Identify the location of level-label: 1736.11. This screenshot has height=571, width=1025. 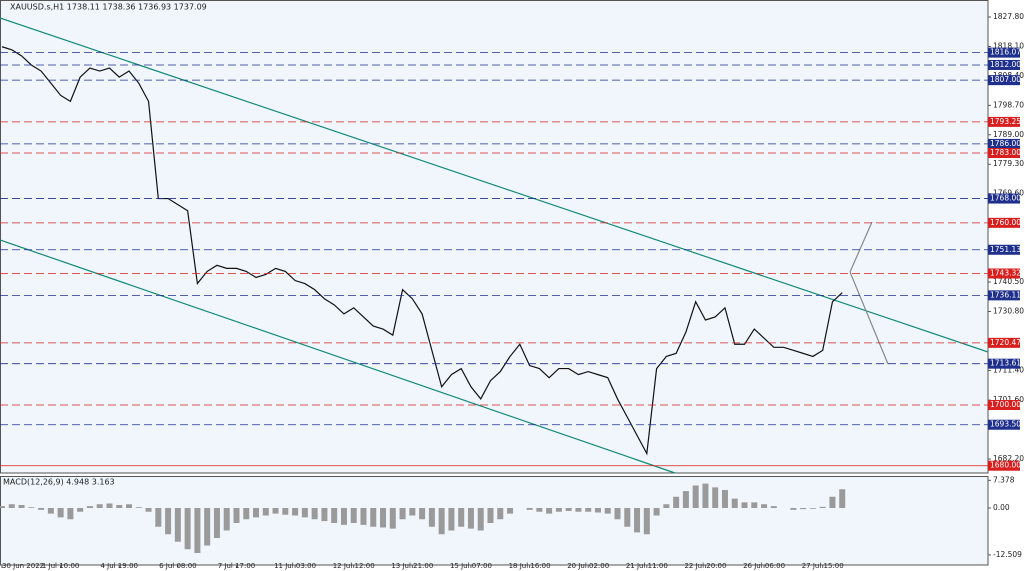
(1005, 294).